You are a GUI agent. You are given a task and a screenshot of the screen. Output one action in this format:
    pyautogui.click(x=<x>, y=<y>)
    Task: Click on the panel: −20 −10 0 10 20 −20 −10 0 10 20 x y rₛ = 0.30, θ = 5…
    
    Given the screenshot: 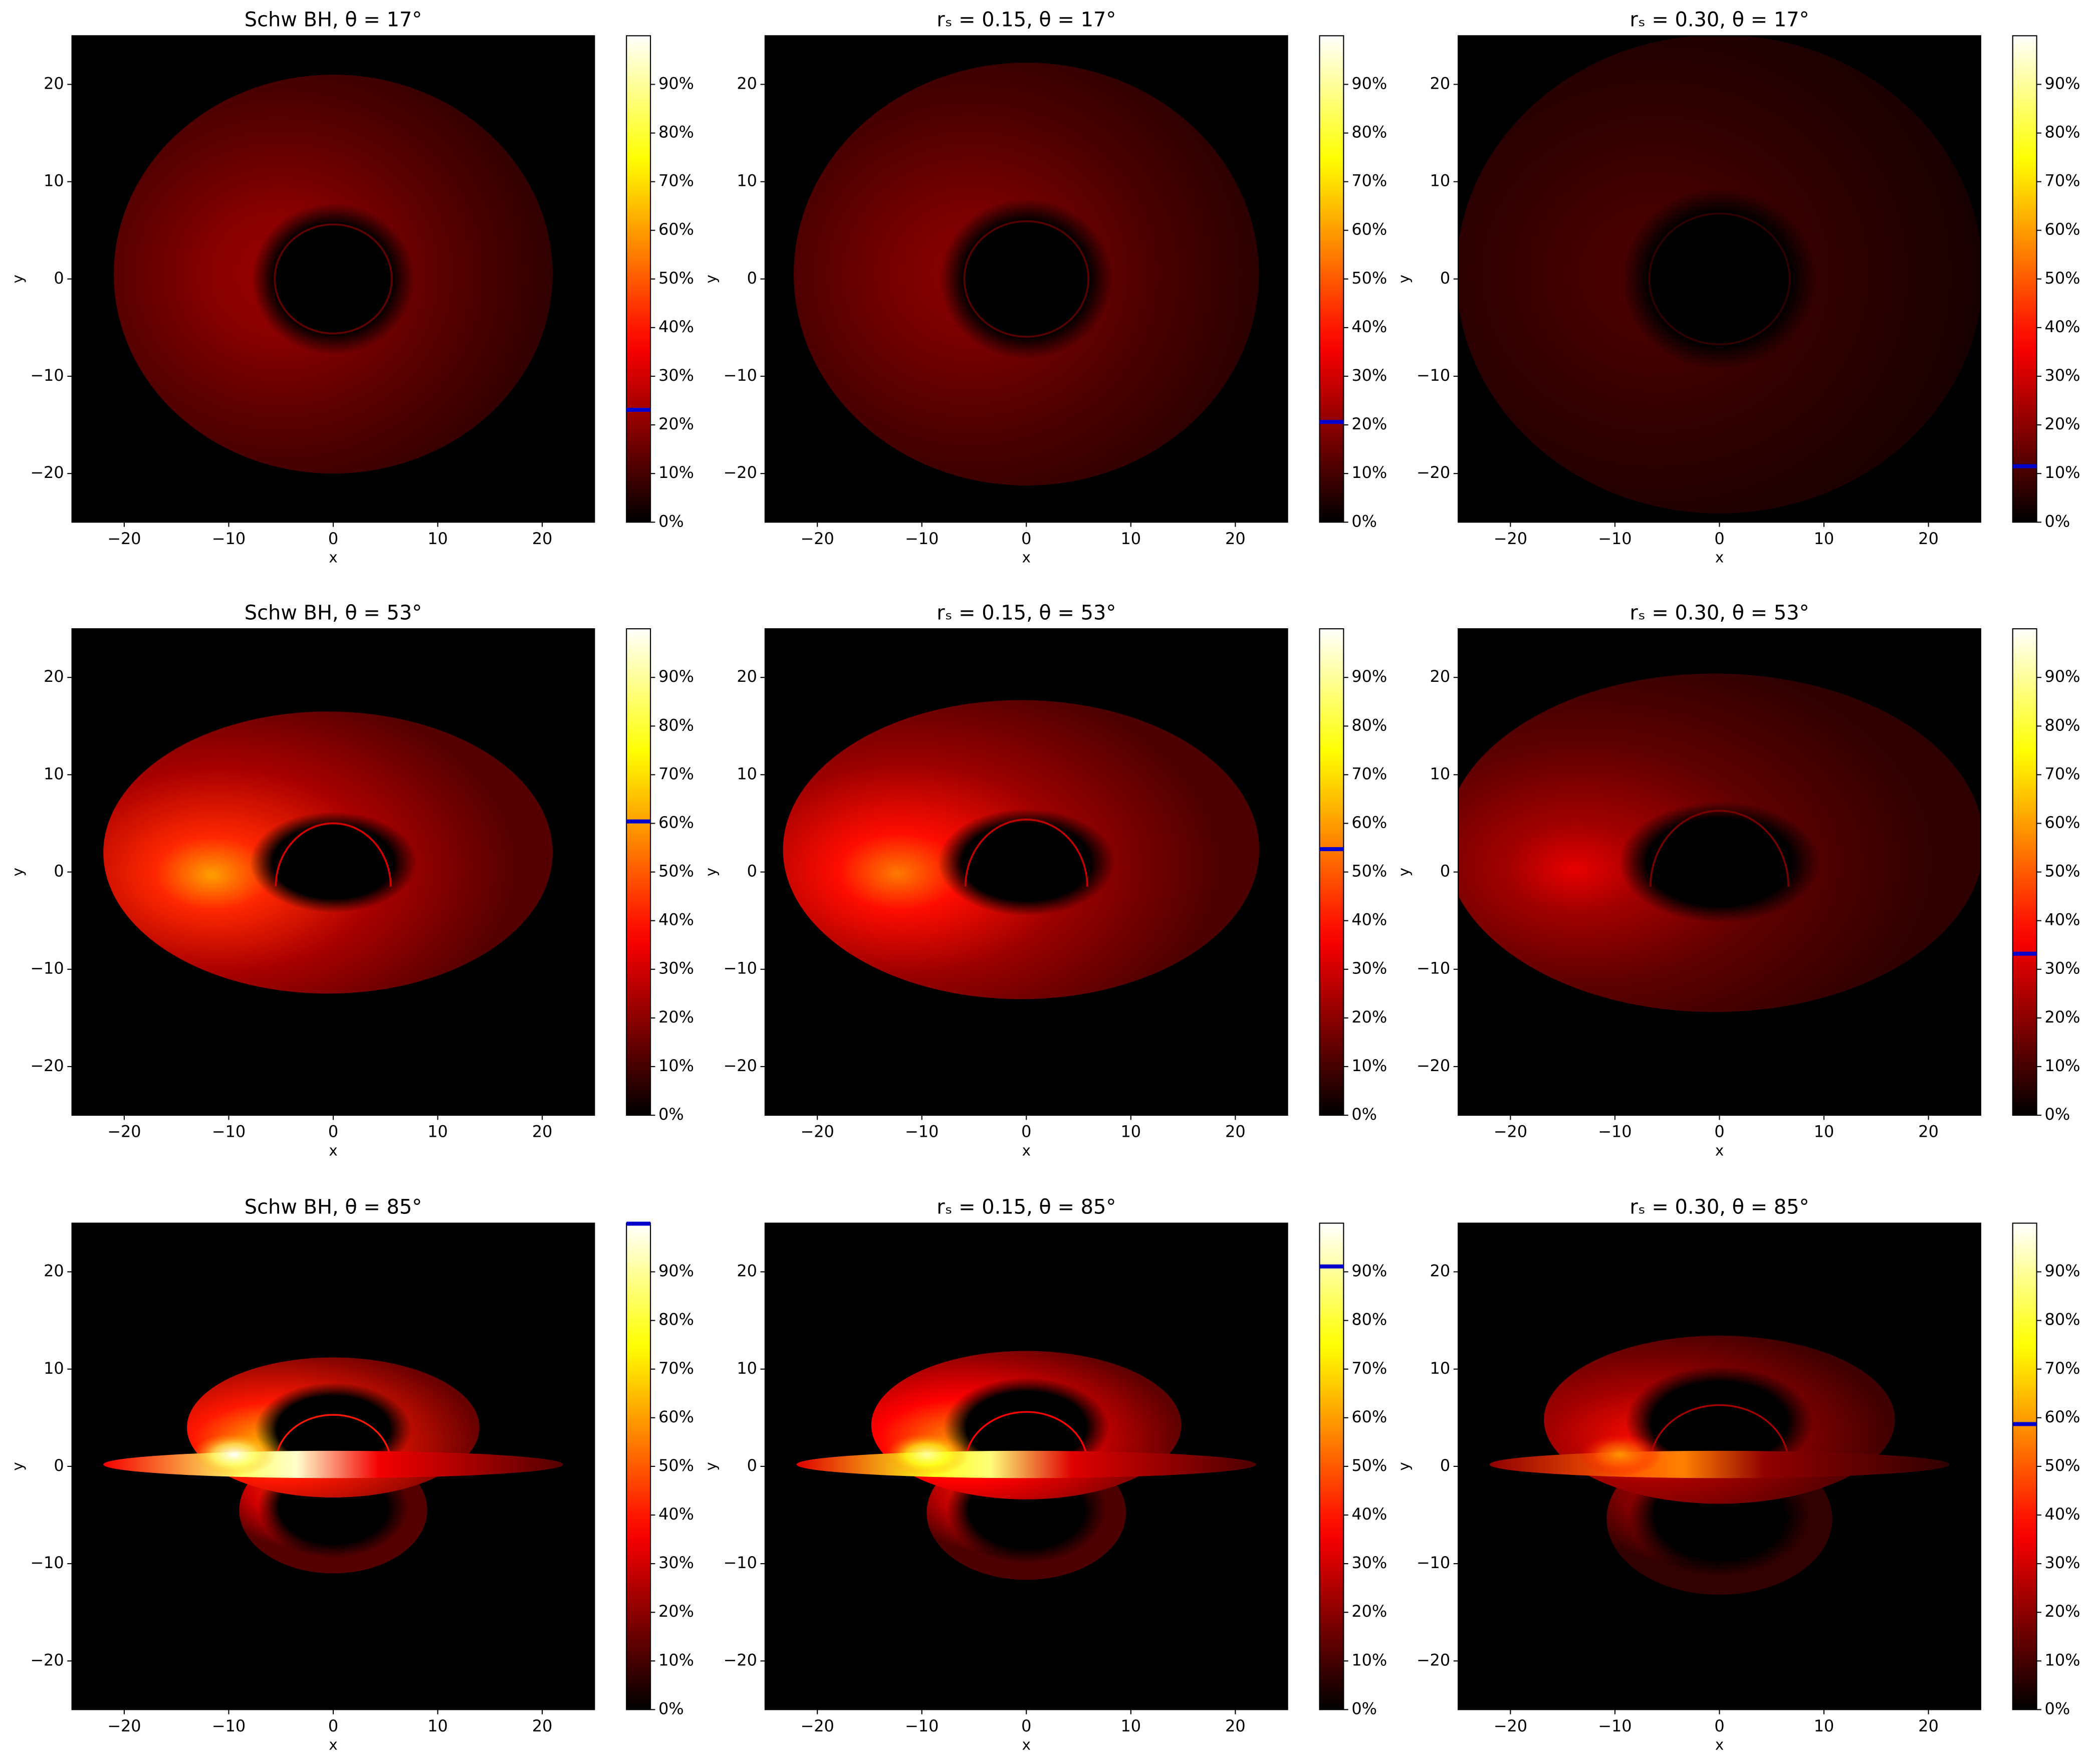 What is the action you would take?
    pyautogui.click(x=1738, y=880)
    